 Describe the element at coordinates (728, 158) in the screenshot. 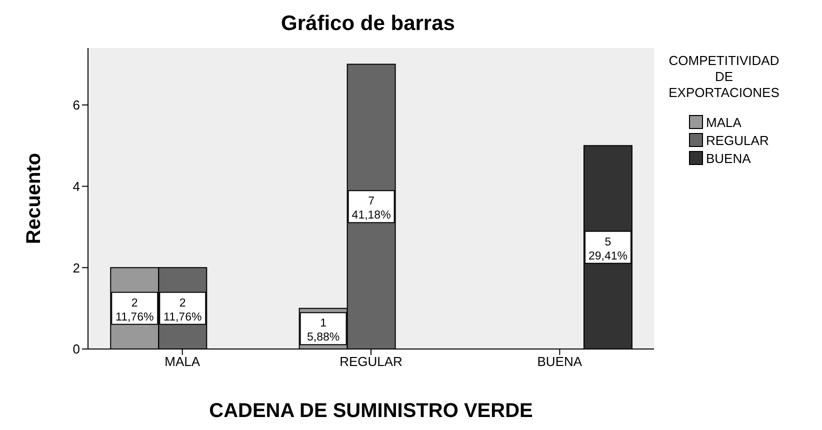

I see `legend-label: BUENA` at that location.